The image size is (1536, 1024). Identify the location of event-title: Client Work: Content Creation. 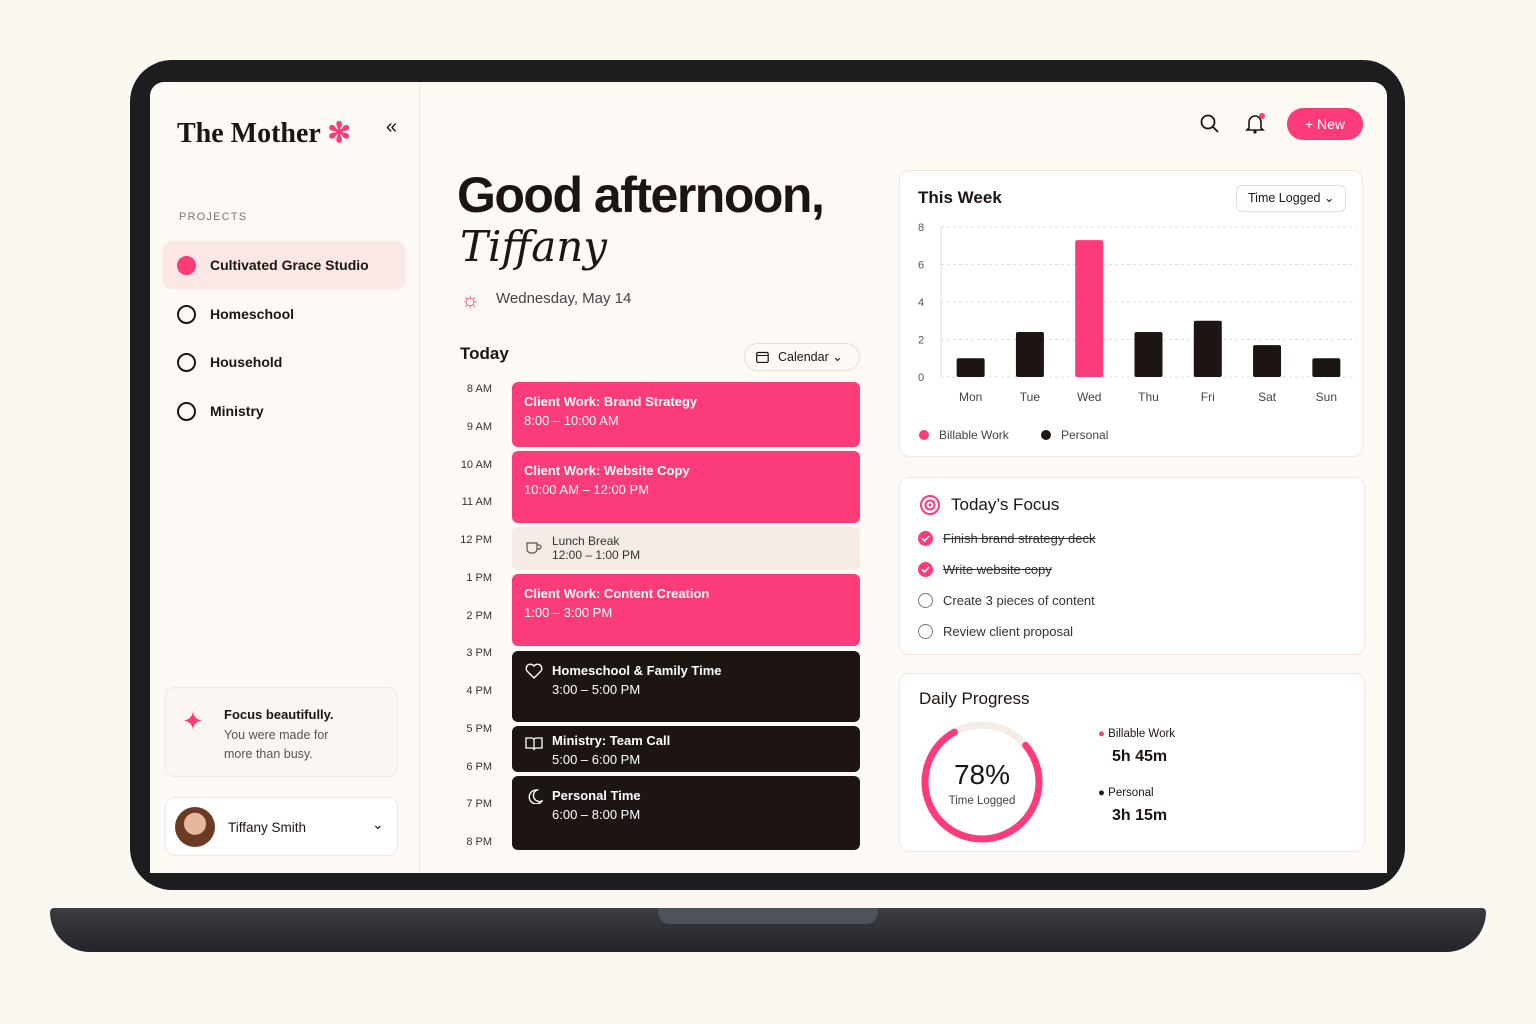
(617, 593).